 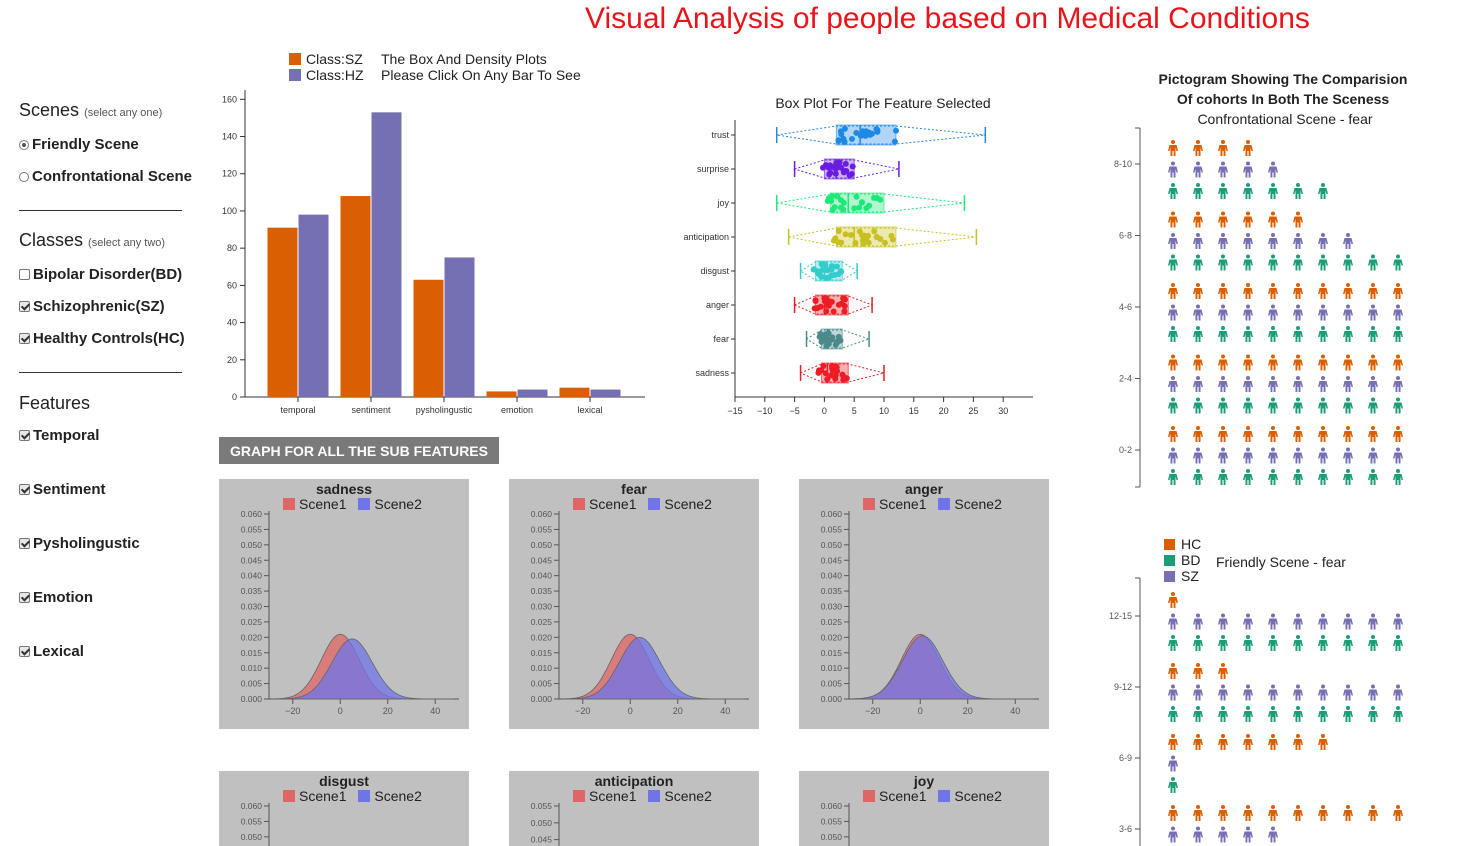 What do you see at coordinates (252, 545) in the screenshot?
I see `y-tick-label: 0.050` at bounding box center [252, 545].